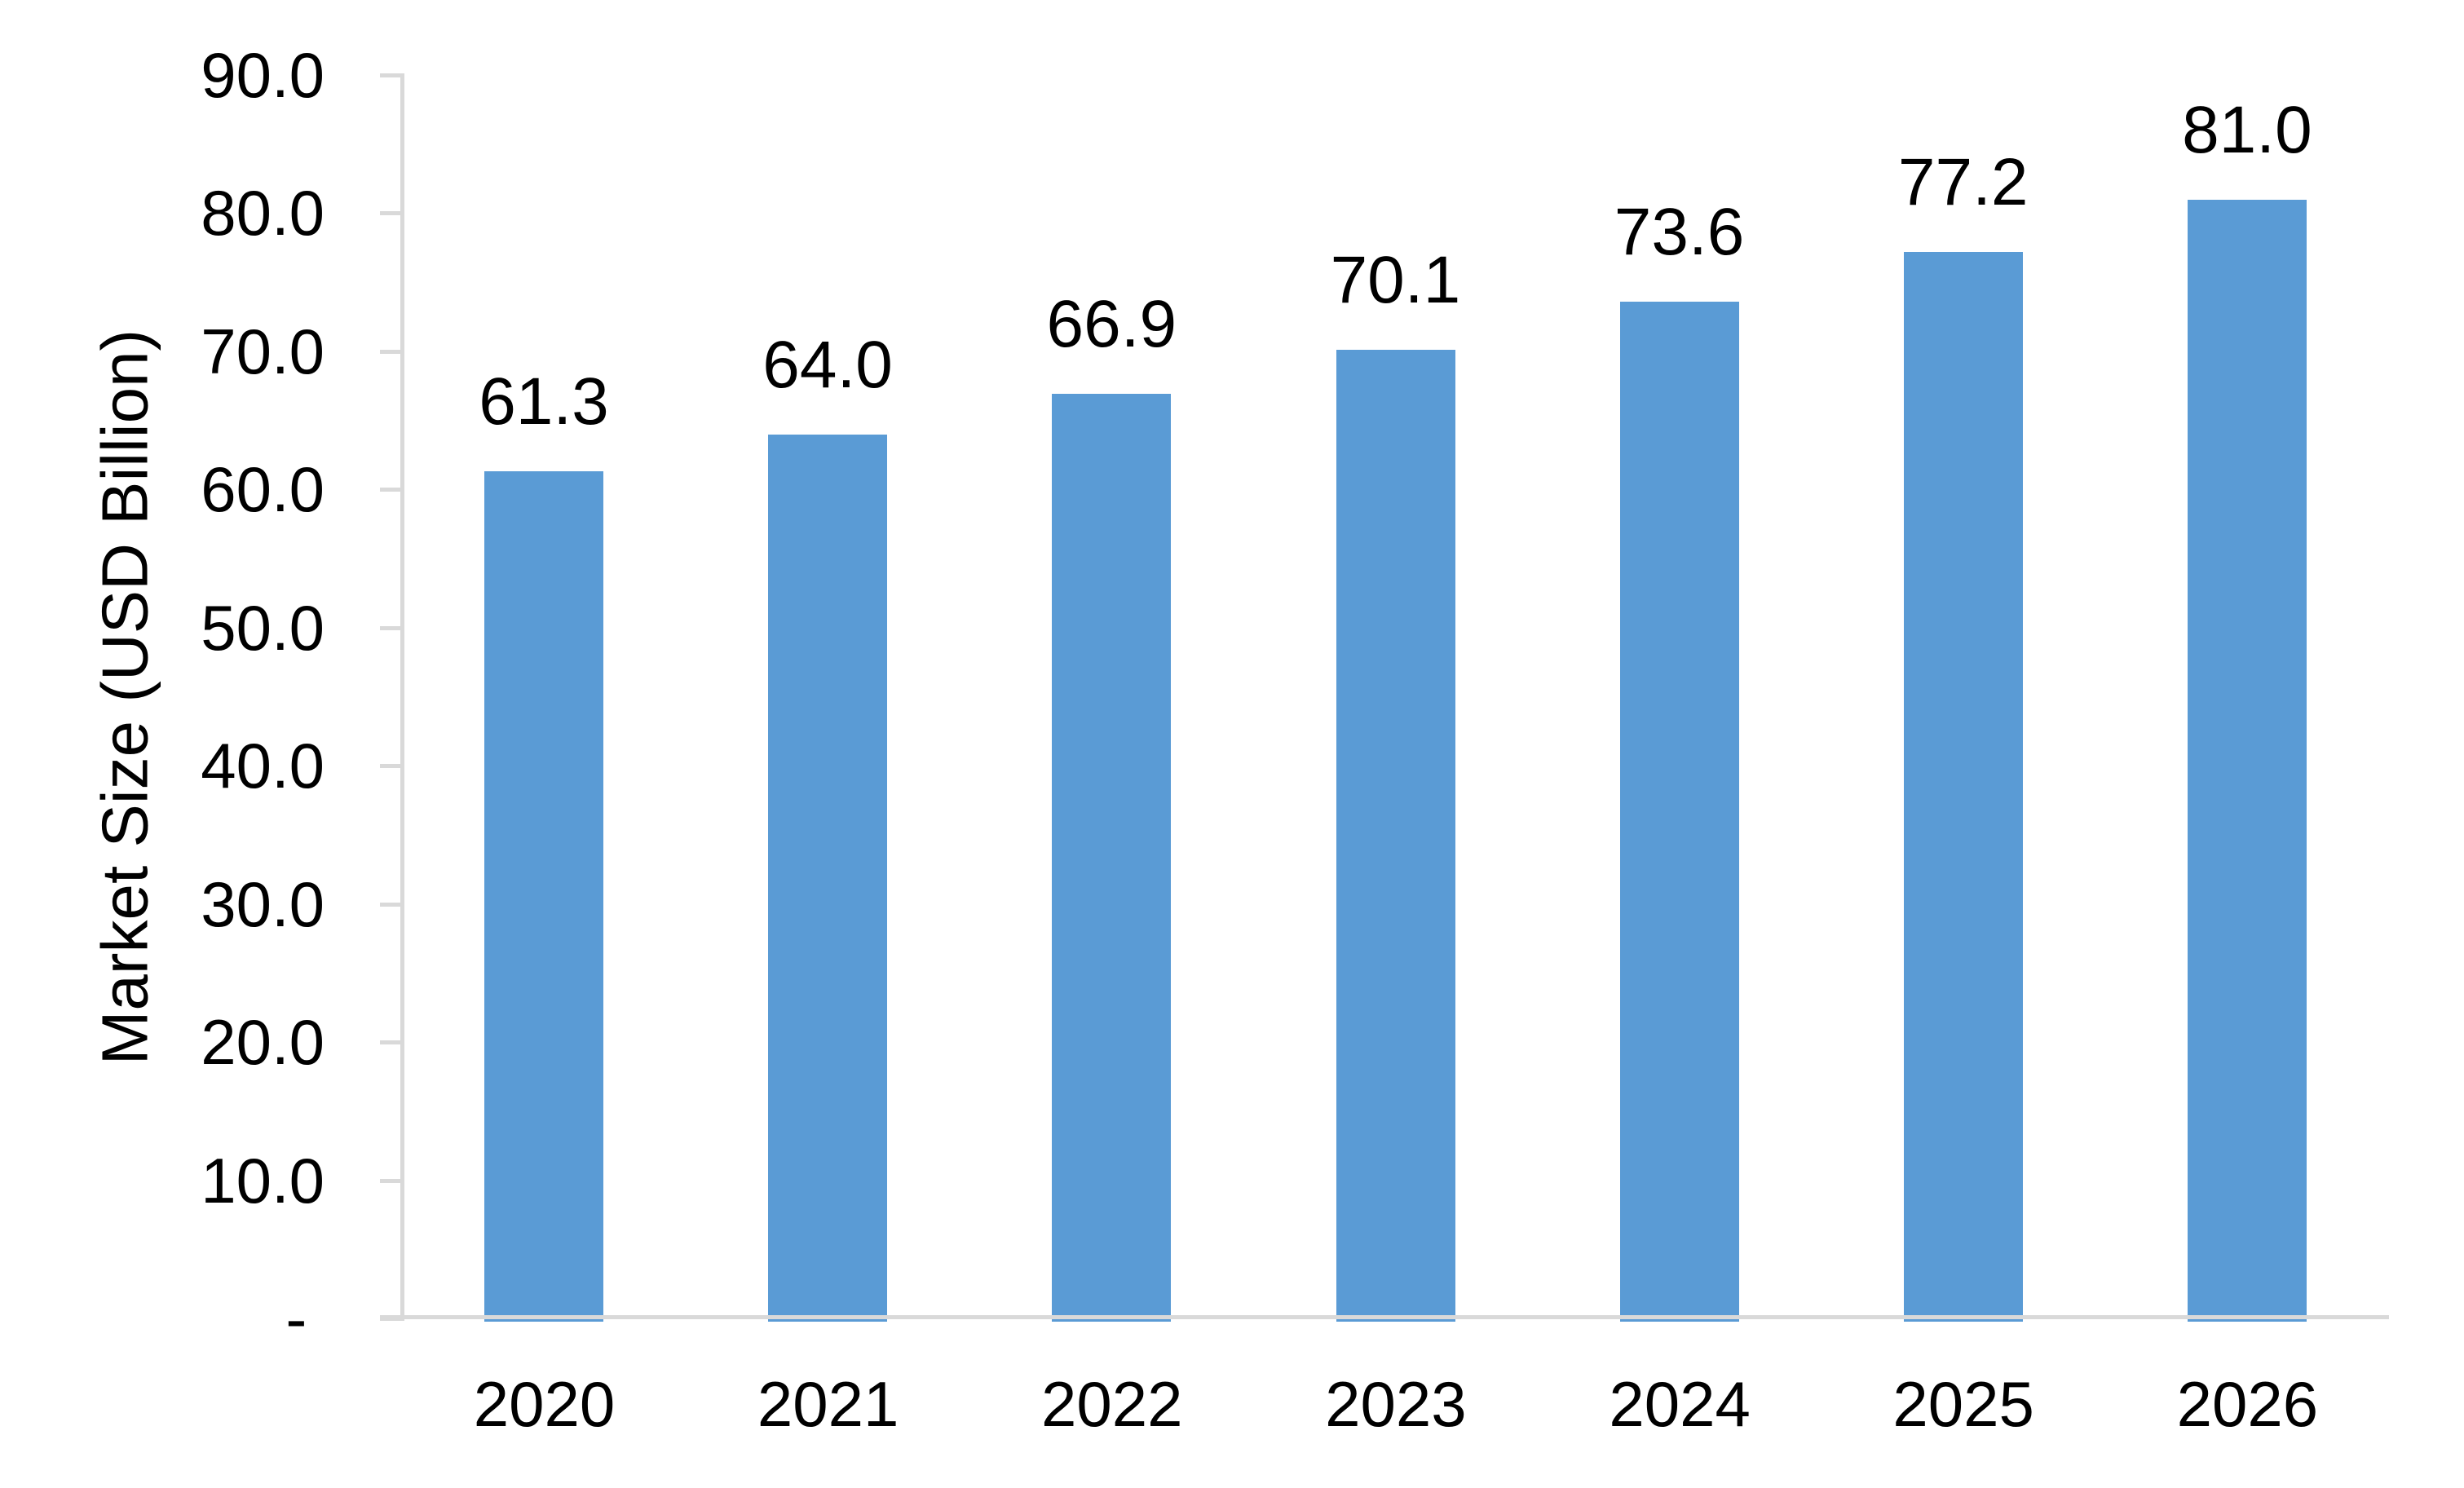 Image resolution: width=2464 pixels, height=1488 pixels. Describe the element at coordinates (544, 401) in the screenshot. I see `data-label-2020: 61.3` at that location.